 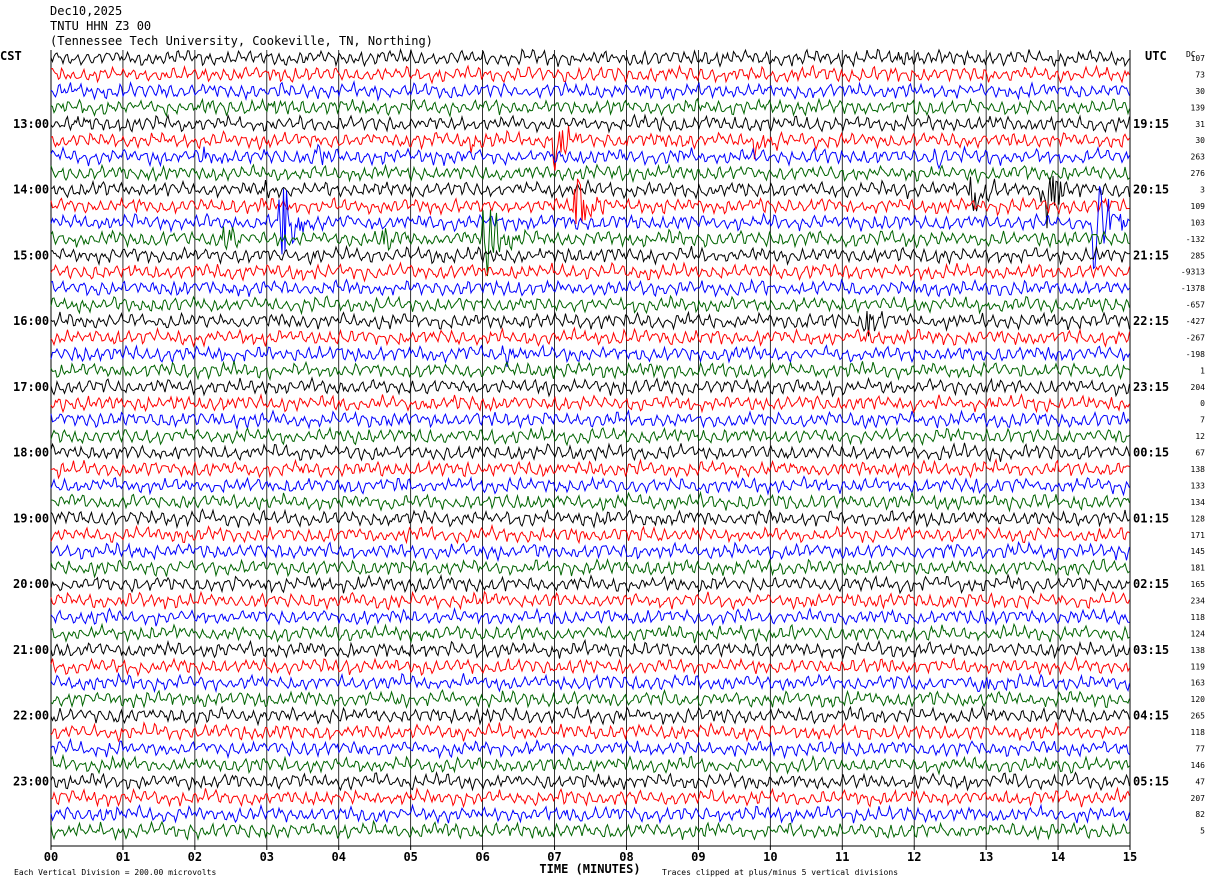 What do you see at coordinates (1198, 206) in the screenshot?
I see `dc-offset-label: 109` at bounding box center [1198, 206].